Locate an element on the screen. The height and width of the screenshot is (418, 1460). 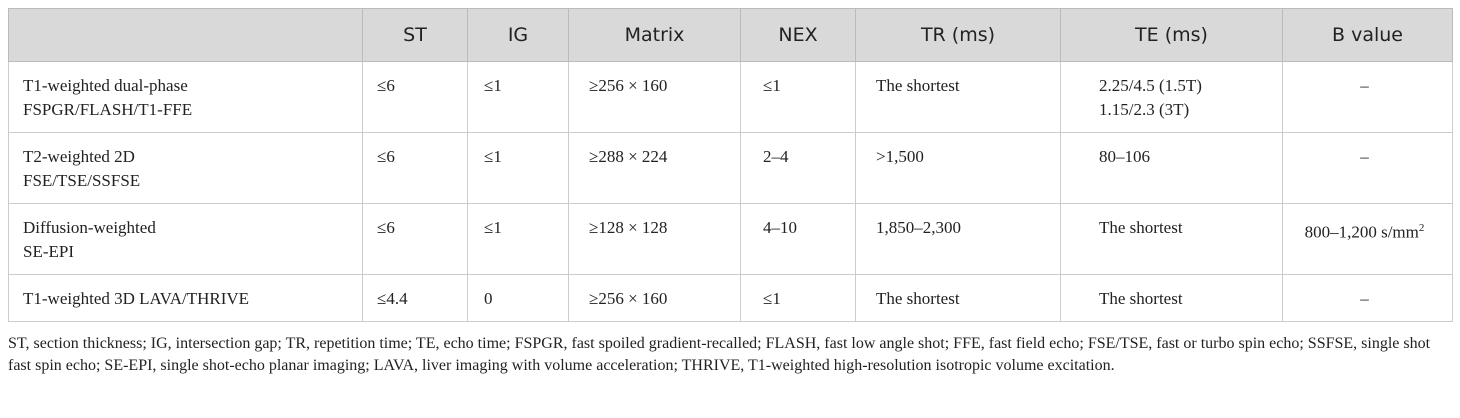
cell-line: ≥288 × 224 is located at coordinates (628, 156).